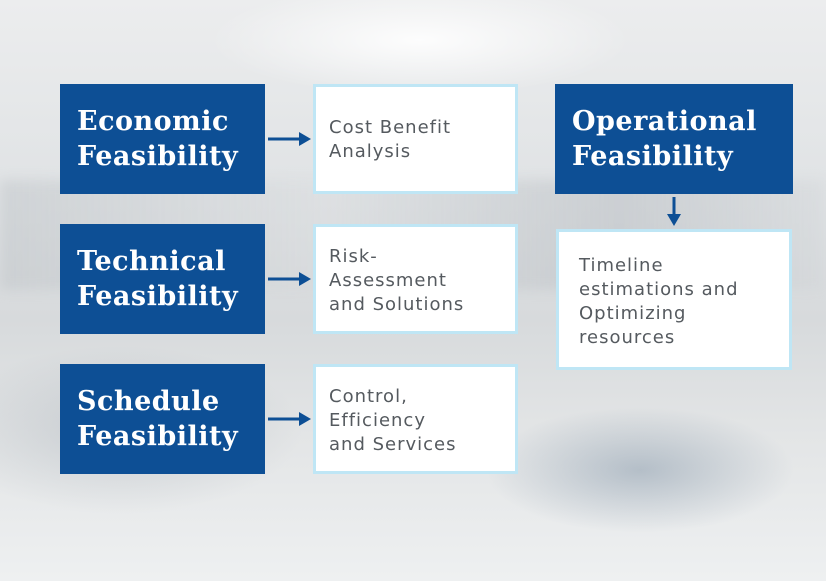 The height and width of the screenshot is (581, 826). I want to click on economic-feasibility-box: Economic Feasibility, so click(162, 139).